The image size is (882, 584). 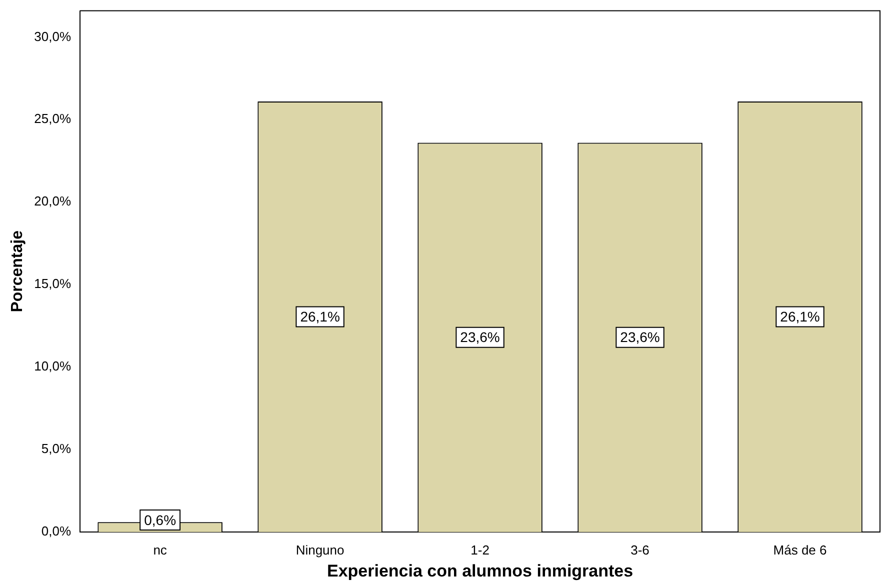 I want to click on y-tick-label: 20,0%, so click(x=53, y=201).